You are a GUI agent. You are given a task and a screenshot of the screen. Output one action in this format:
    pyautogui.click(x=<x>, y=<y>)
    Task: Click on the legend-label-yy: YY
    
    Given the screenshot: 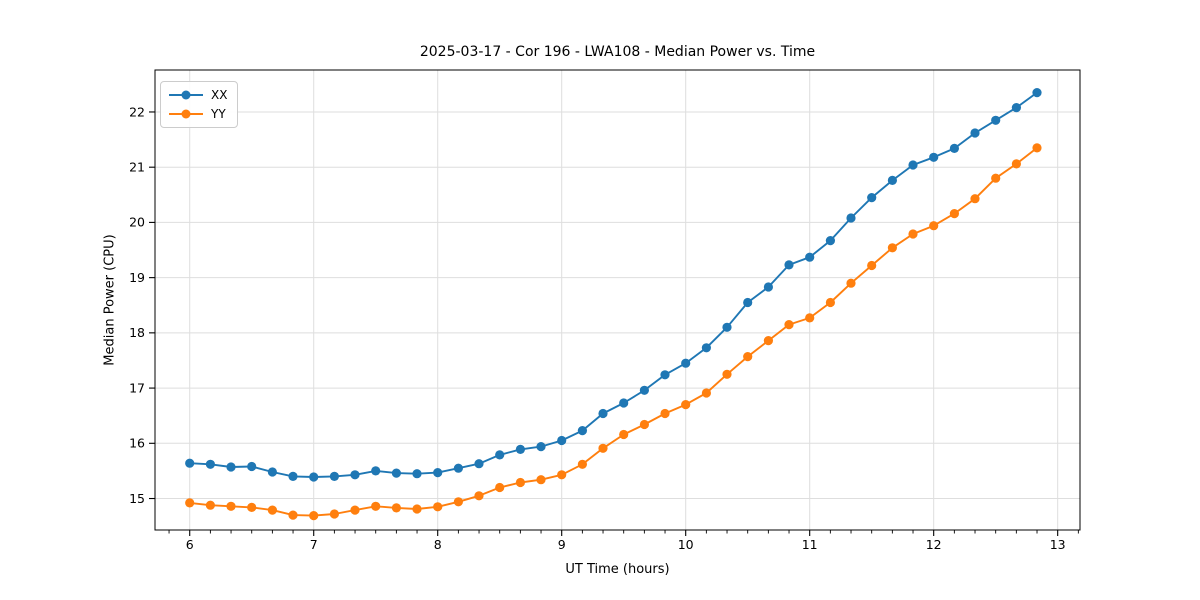 What is the action you would take?
    pyautogui.click(x=218, y=114)
    